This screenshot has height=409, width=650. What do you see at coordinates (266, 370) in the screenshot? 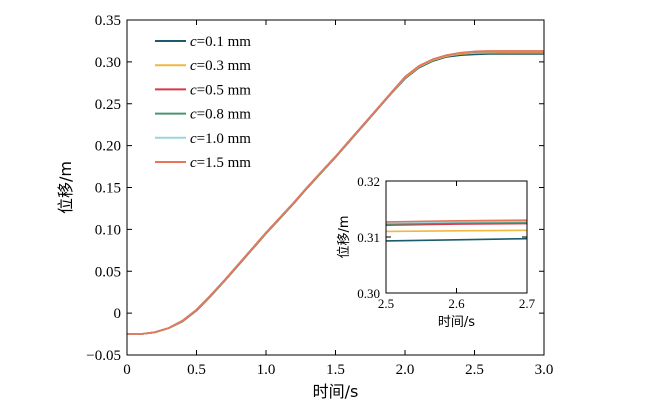
I see `x-tick-label: 1.0` at bounding box center [266, 370].